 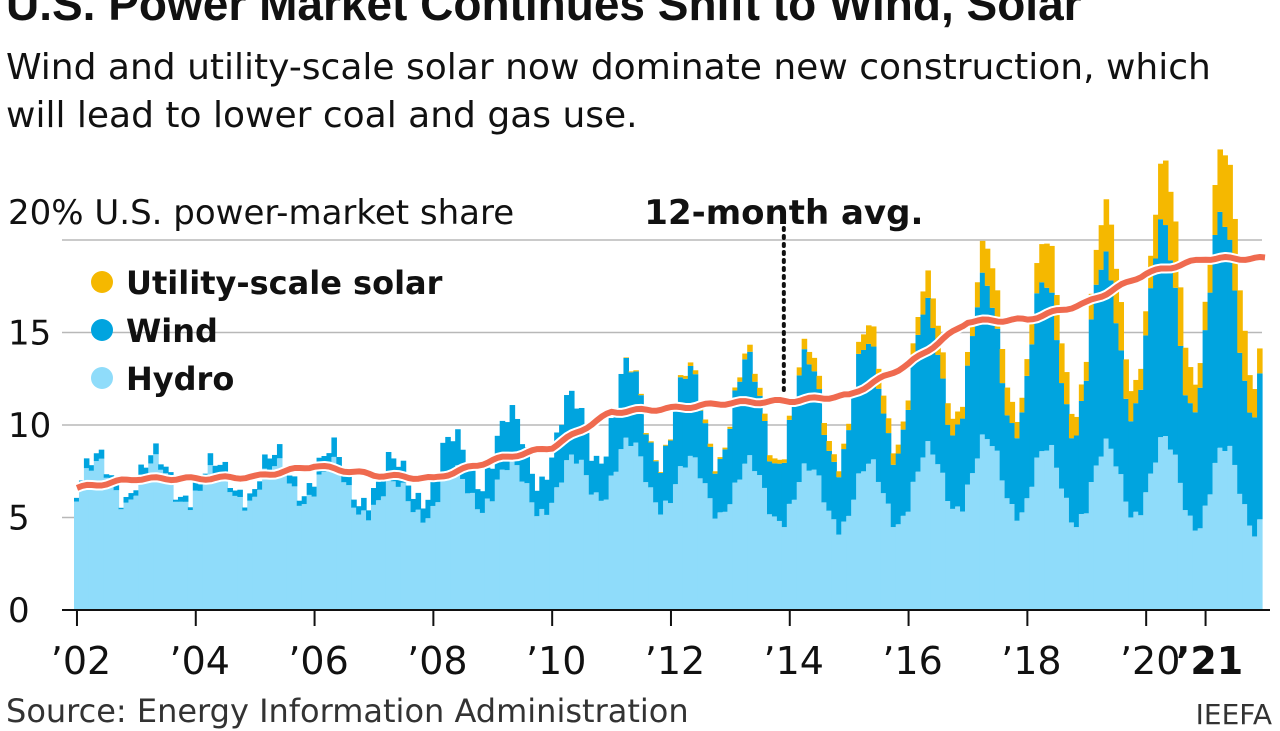 What do you see at coordinates (912, 661) in the screenshot?
I see `x-tick-label: ’16` at bounding box center [912, 661].